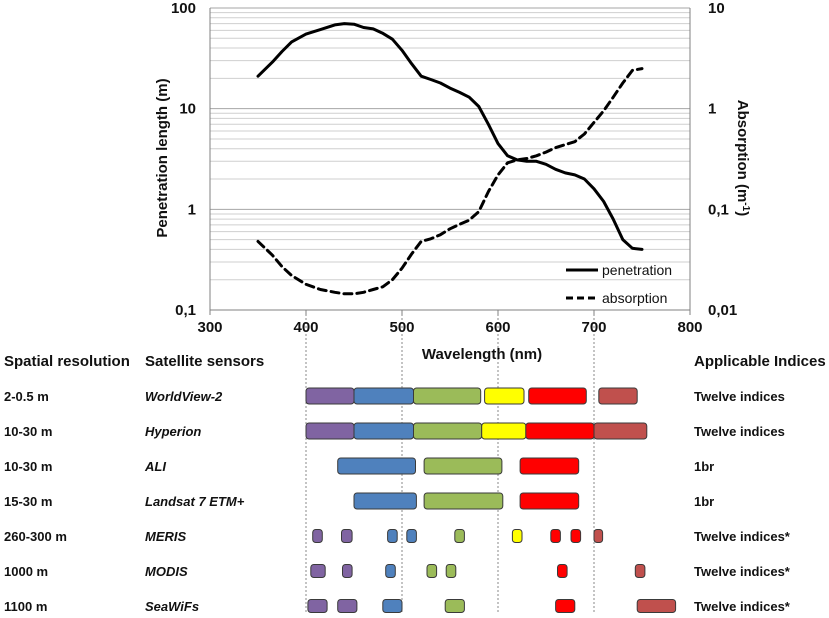 The height and width of the screenshot is (618, 829). What do you see at coordinates (637, 270) in the screenshot?
I see `legend-label-penetration: penetration` at bounding box center [637, 270].